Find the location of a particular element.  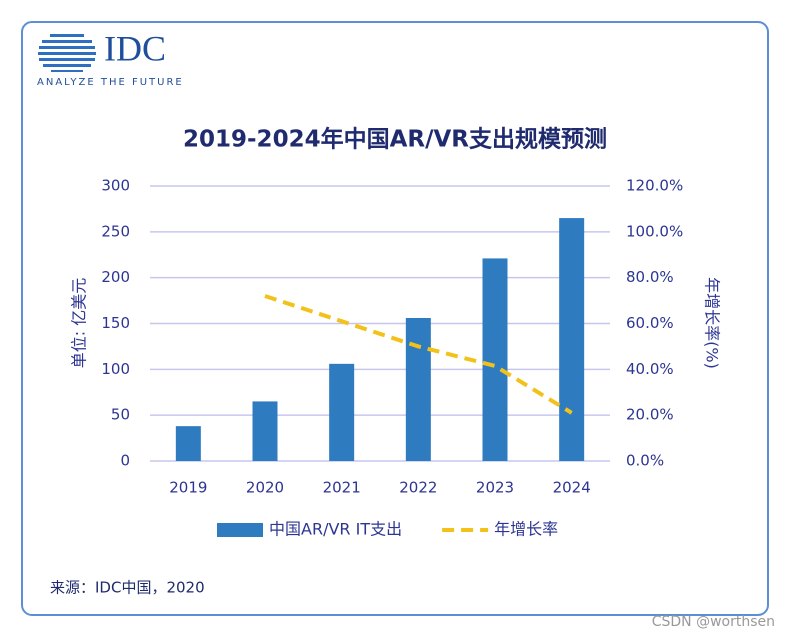

x-tick-label: 2022 is located at coordinates (418, 488).